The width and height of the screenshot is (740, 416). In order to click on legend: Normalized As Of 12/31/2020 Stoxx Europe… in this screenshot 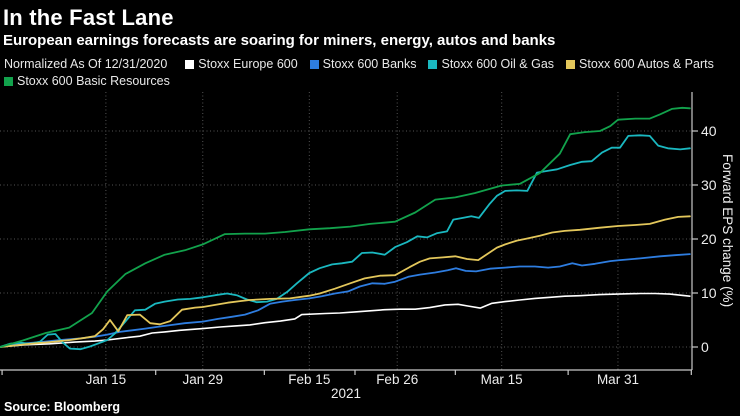, I will do `click(370, 74)`.